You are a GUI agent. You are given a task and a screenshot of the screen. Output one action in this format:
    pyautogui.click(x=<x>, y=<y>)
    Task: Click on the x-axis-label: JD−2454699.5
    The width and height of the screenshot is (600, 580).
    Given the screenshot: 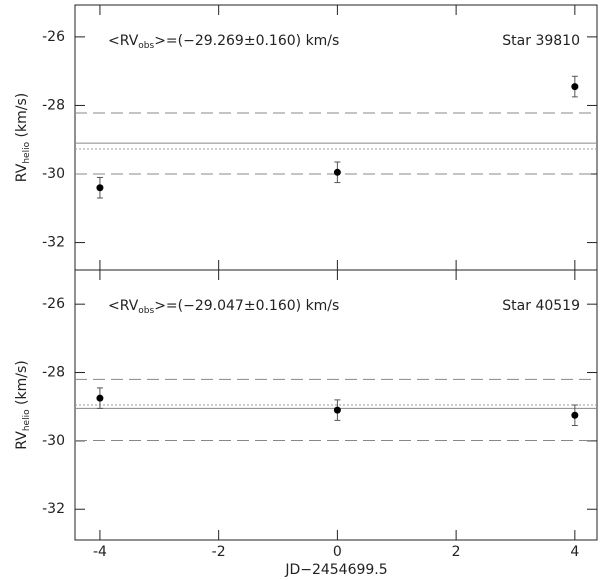 What is the action you would take?
    pyautogui.click(x=335, y=570)
    